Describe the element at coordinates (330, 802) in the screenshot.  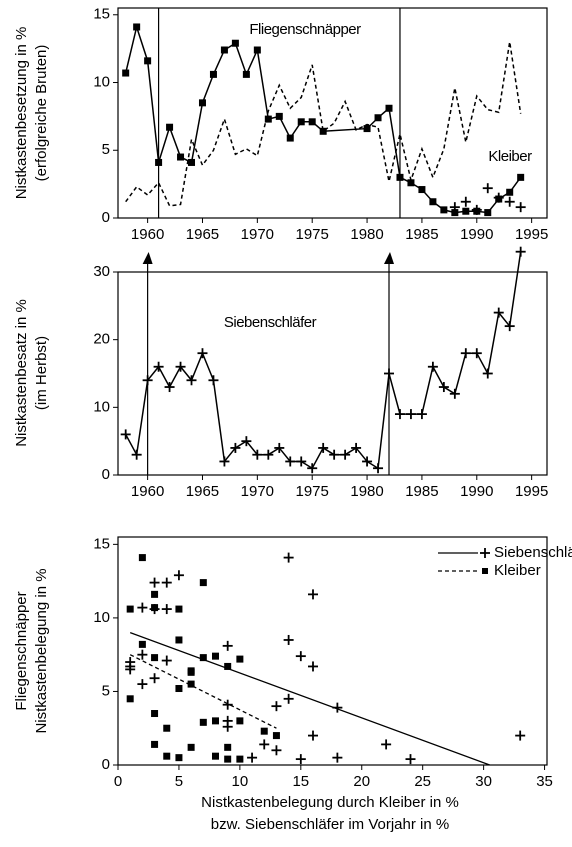
I see `x-axis-label: Nistkastenbelegung durch Kleiber in %` at that location.